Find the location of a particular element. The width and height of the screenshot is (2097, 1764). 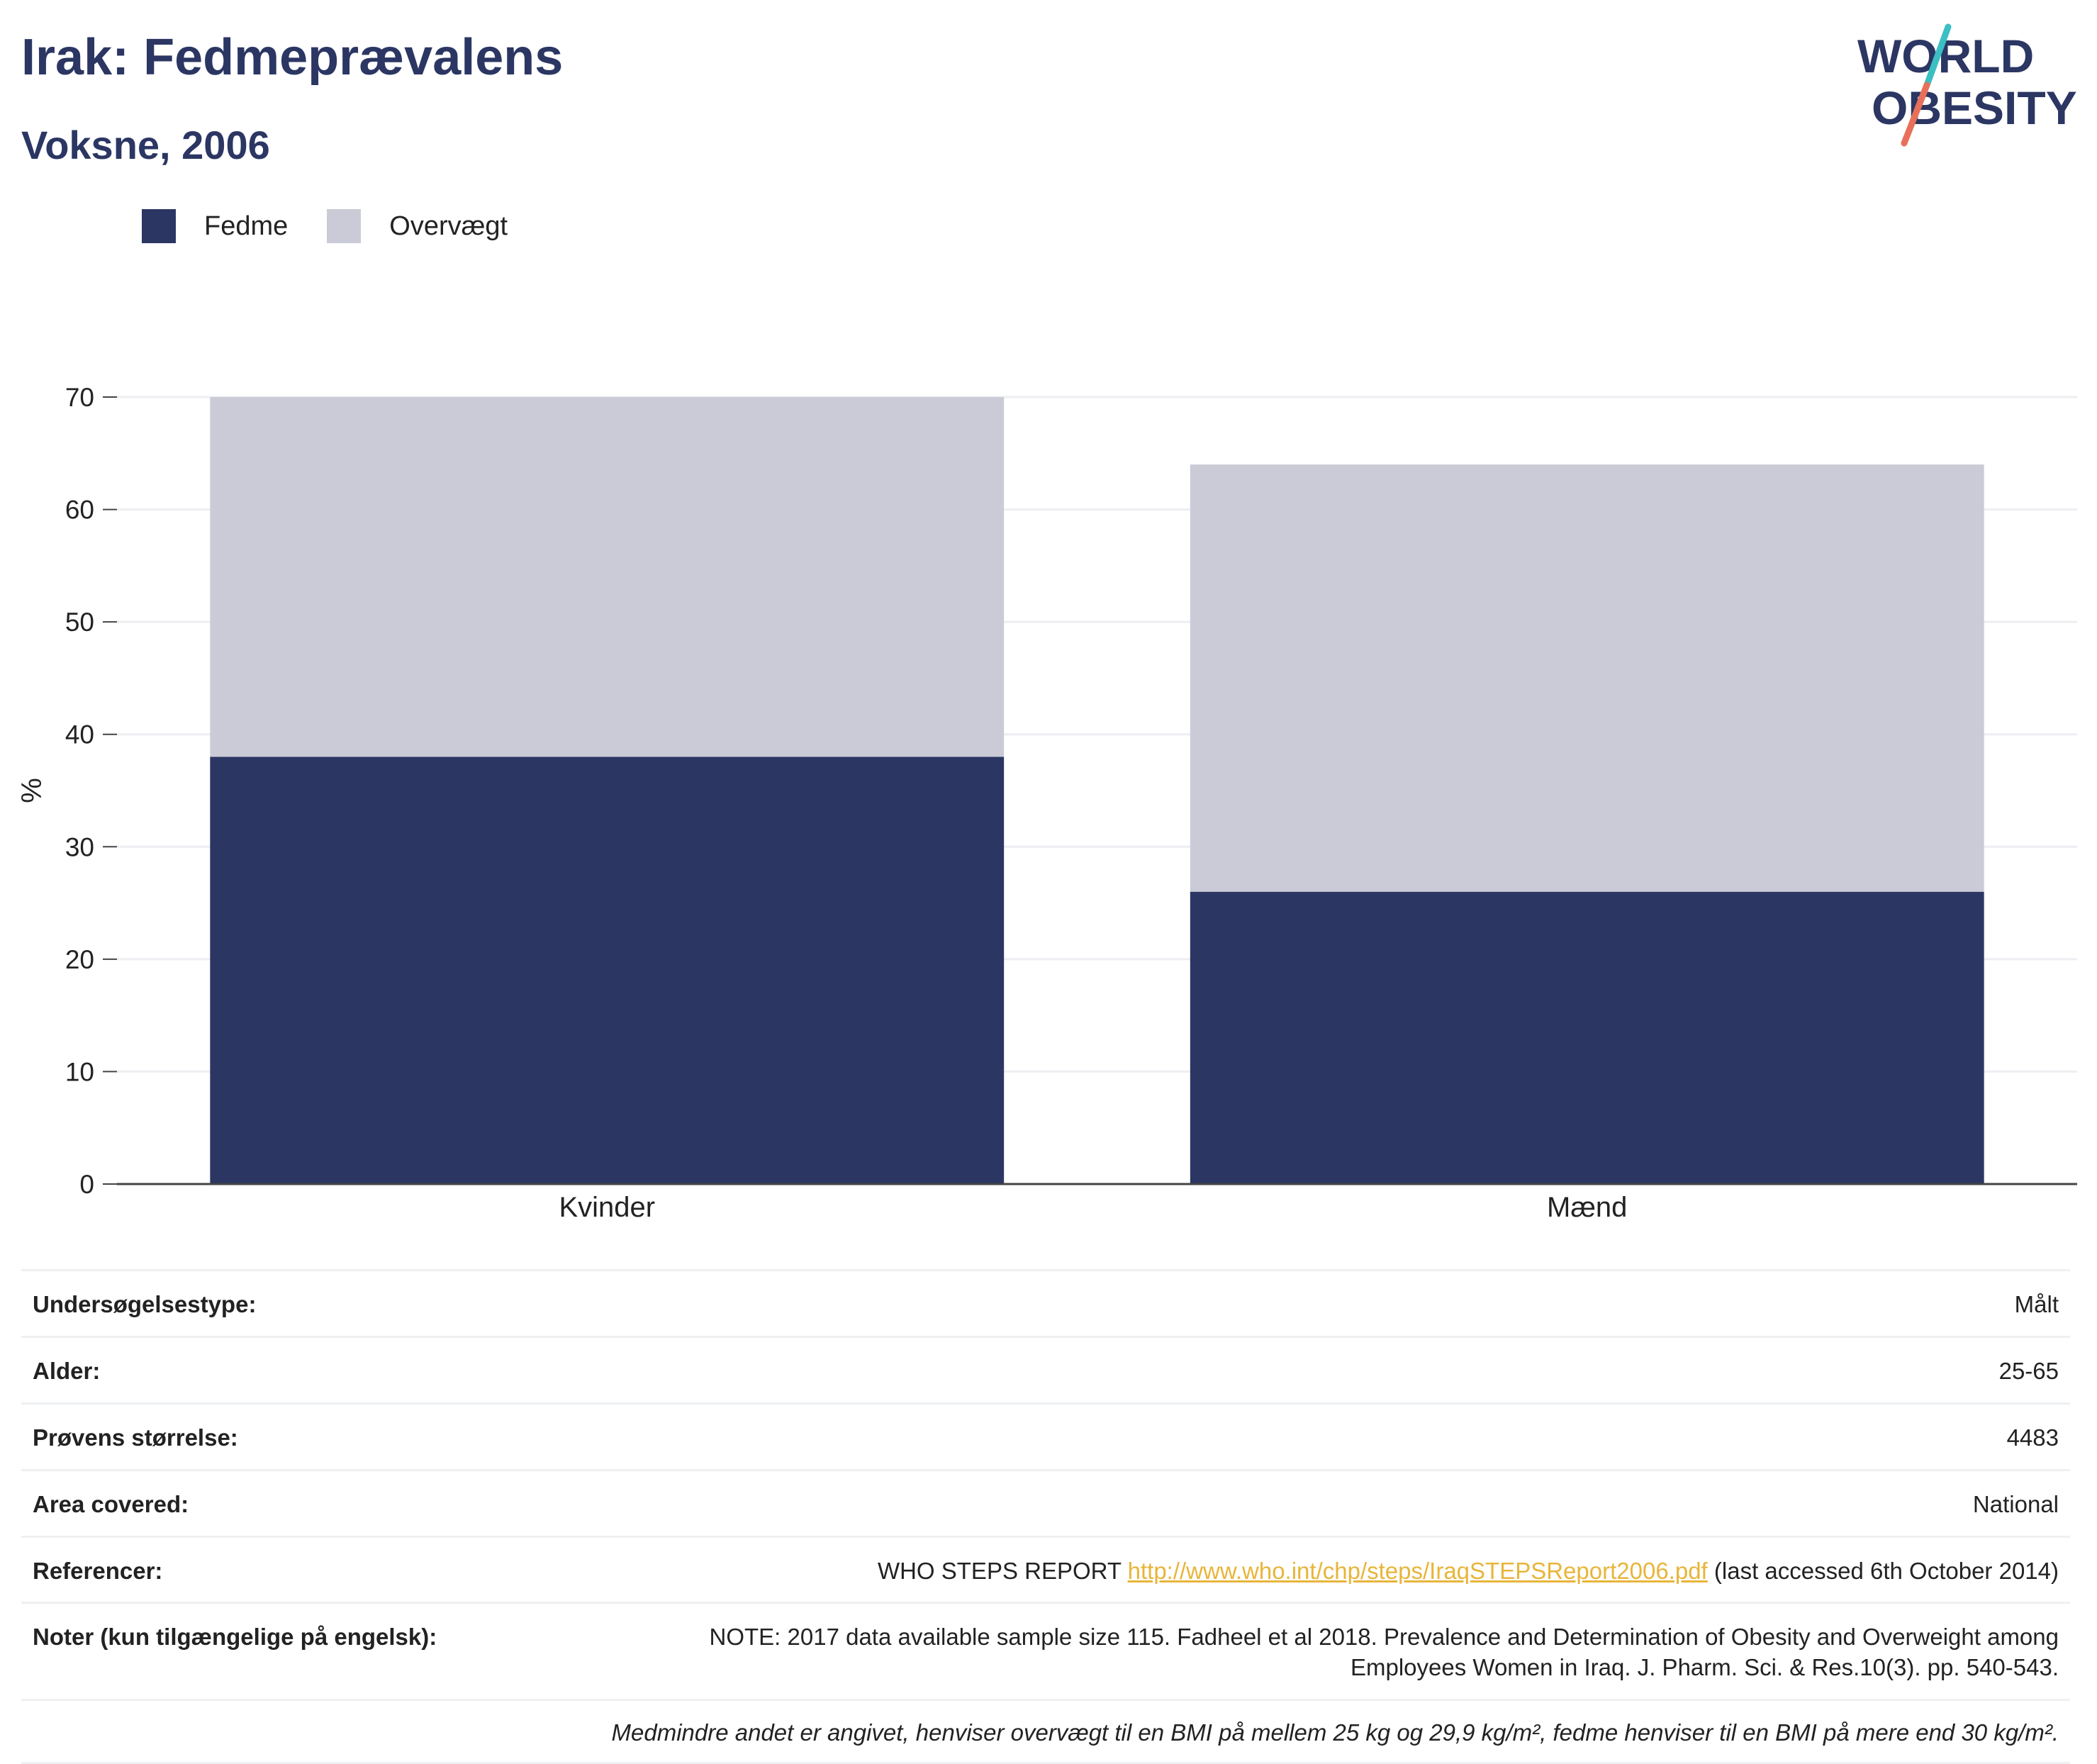

chart-title: Irak: Fedmeprævalens is located at coordinates (292, 57).